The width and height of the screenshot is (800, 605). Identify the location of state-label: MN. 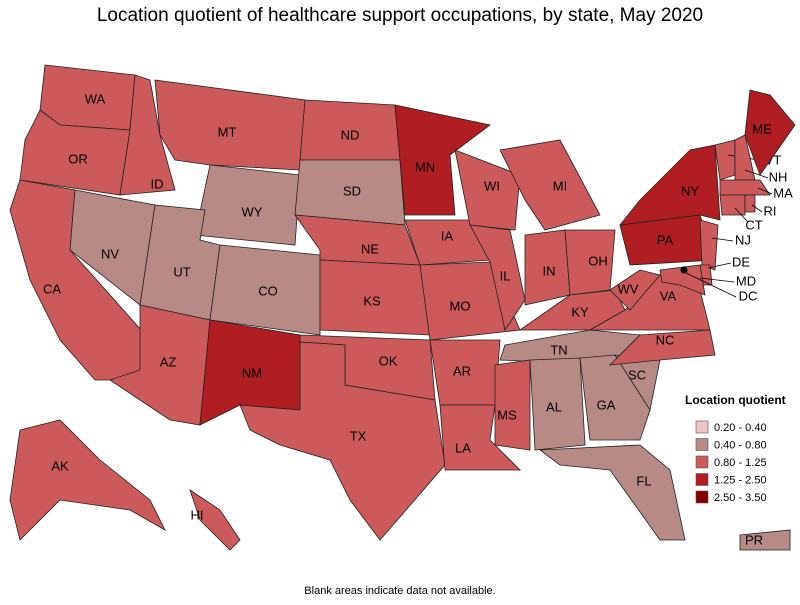
(425, 166).